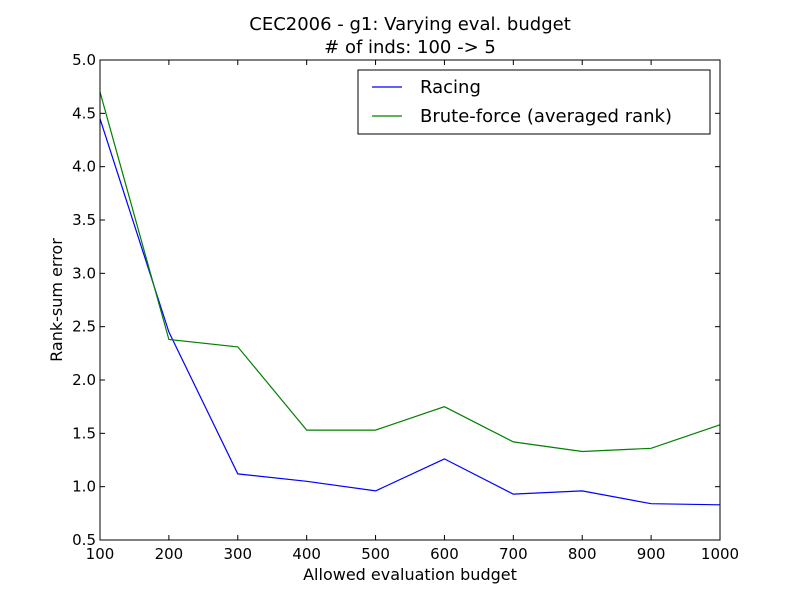 The height and width of the screenshot is (600, 800). Describe the element at coordinates (84, 220) in the screenshot. I see `y-tick-label: 3.5` at that location.